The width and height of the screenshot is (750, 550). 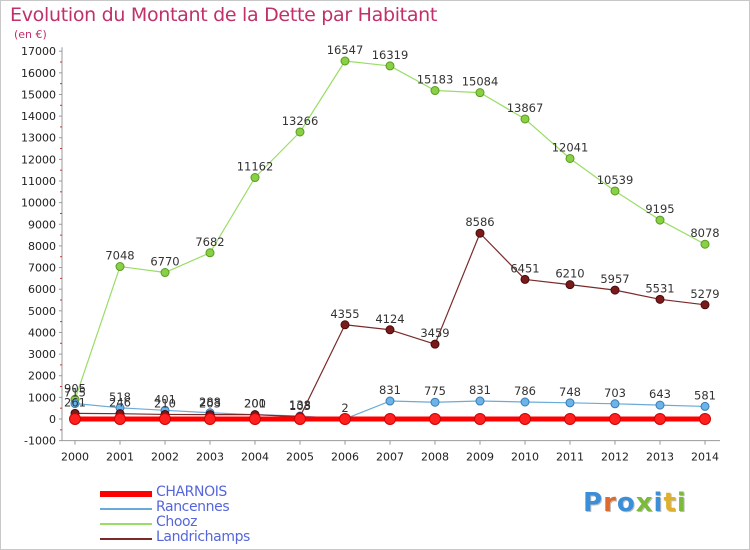 What do you see at coordinates (203, 537) in the screenshot?
I see `legend-label: Landrichamps` at bounding box center [203, 537].